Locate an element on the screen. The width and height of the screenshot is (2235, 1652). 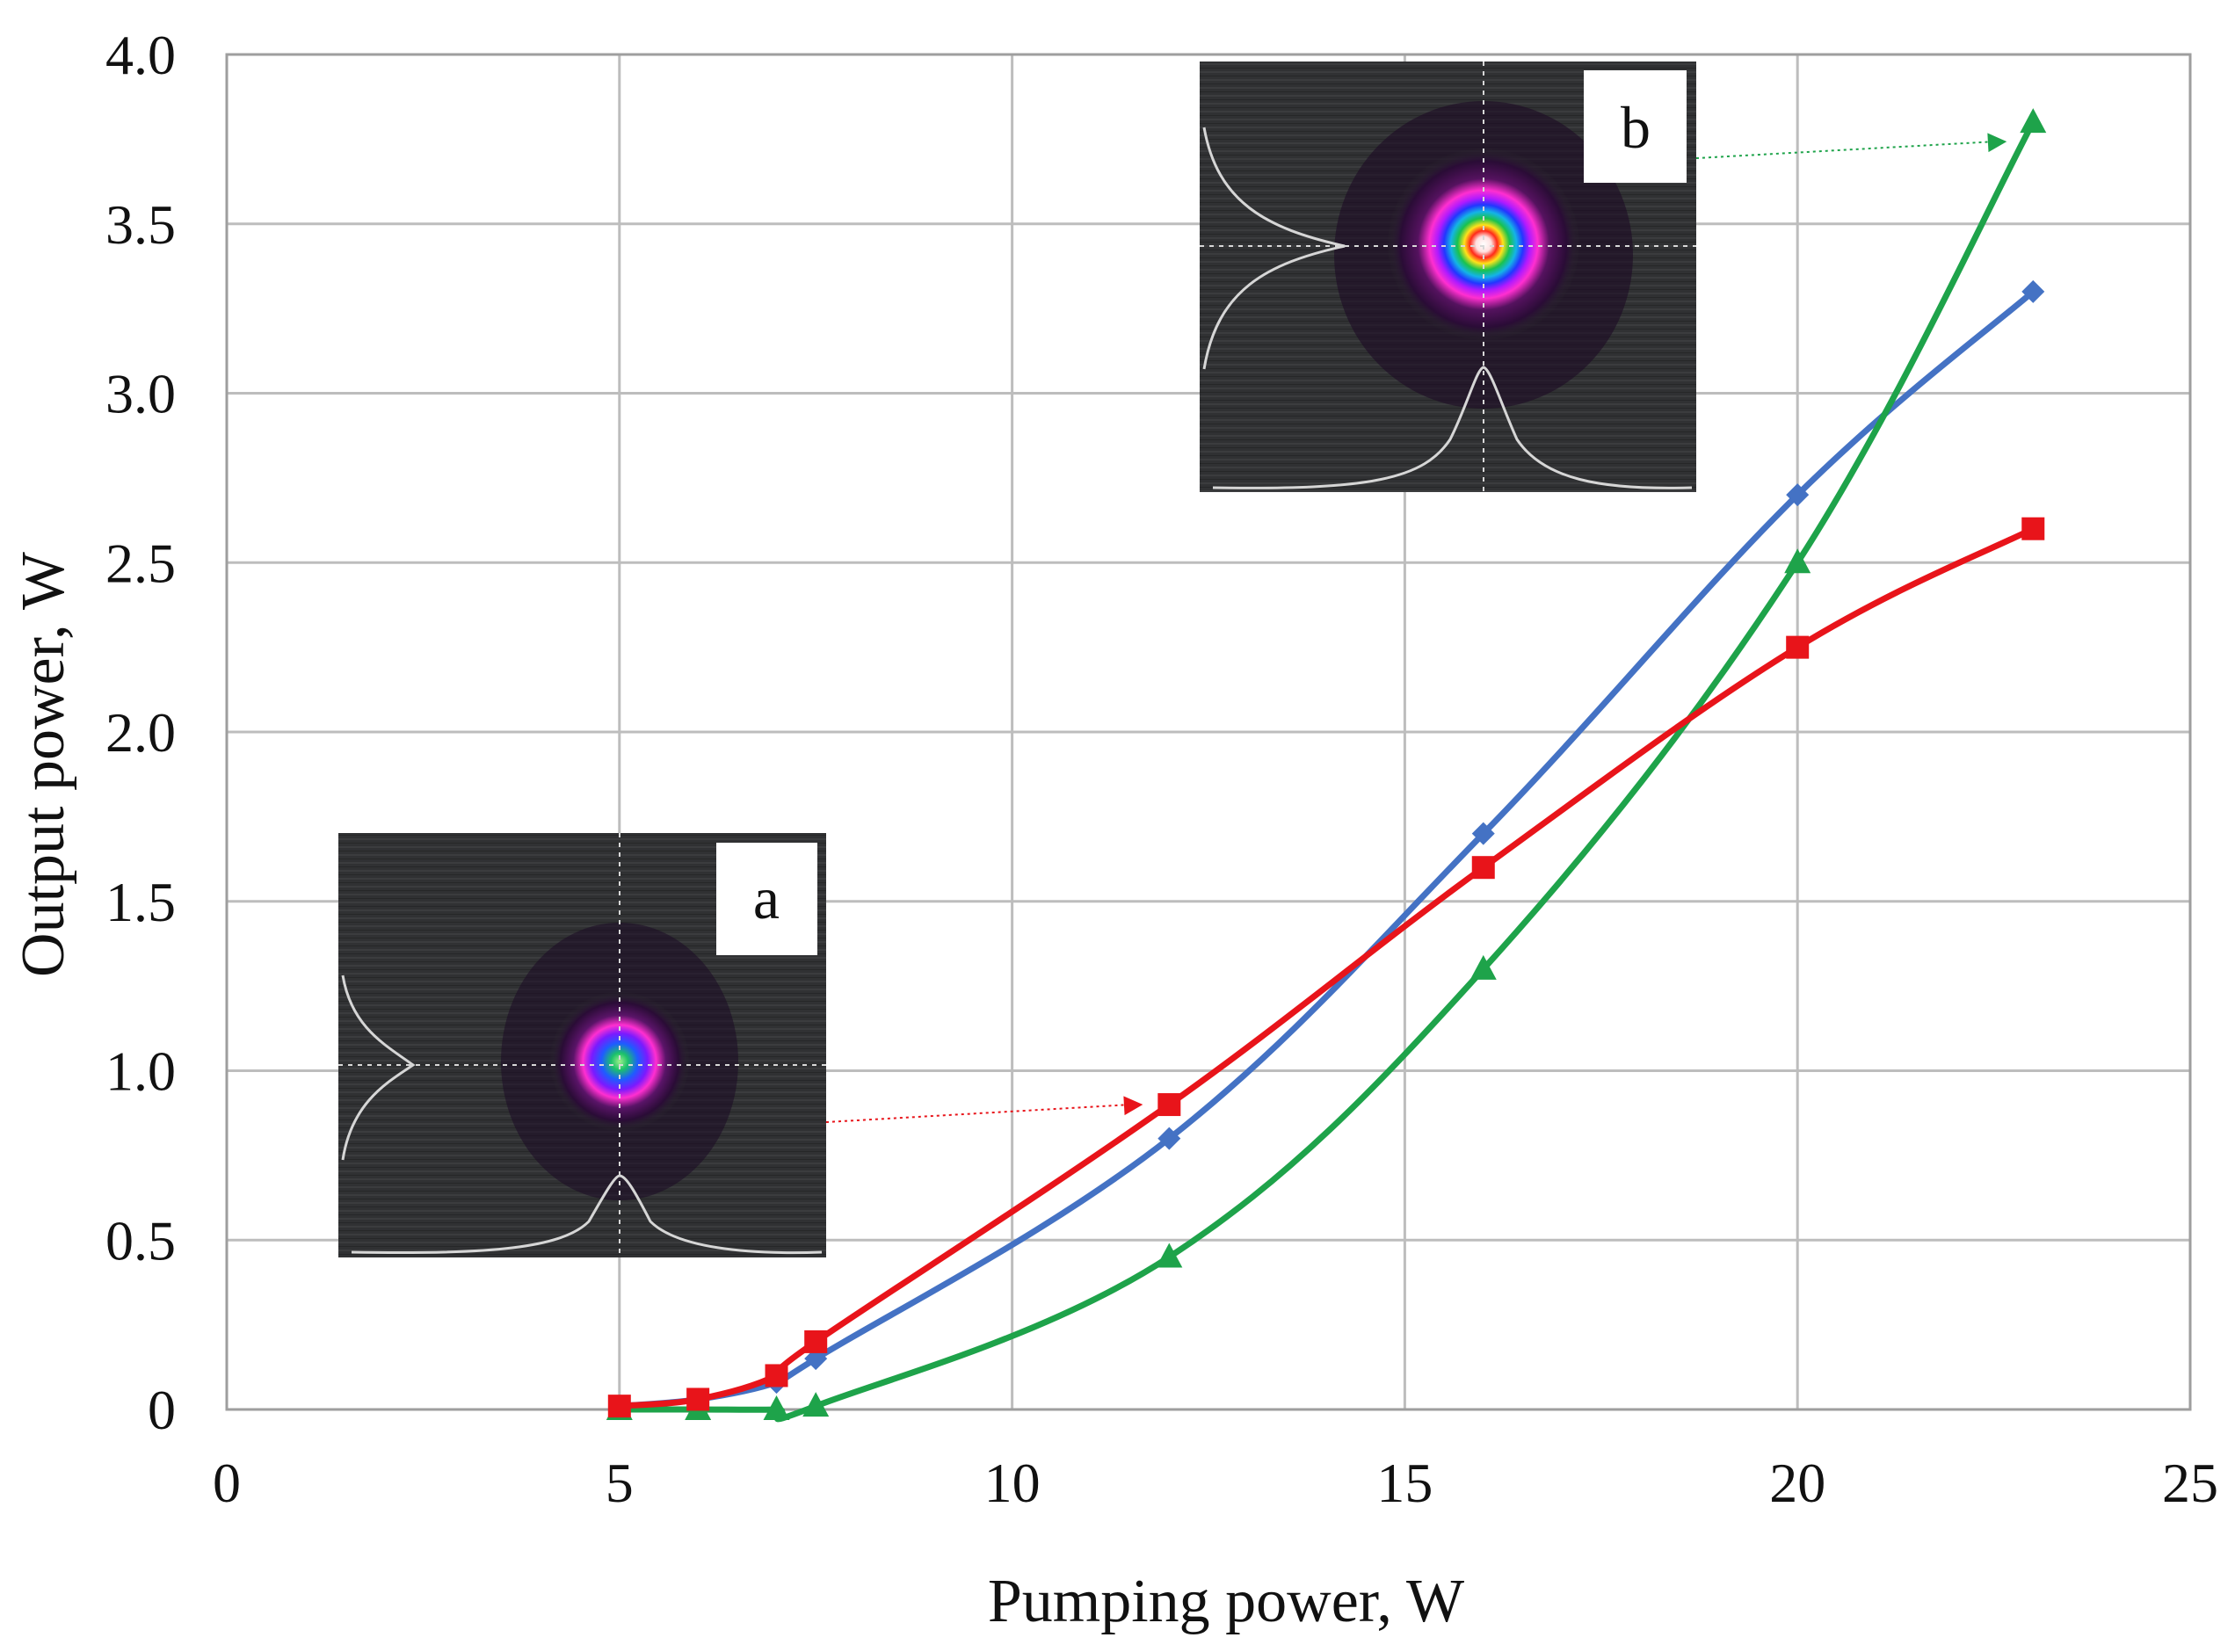
x-tick-label: 20 is located at coordinates (1797, 1483).